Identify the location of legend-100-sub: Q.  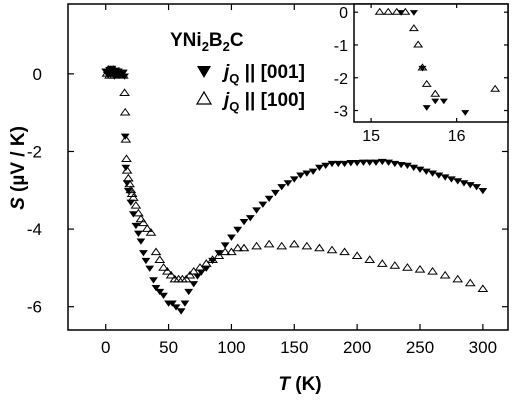
(234, 106).